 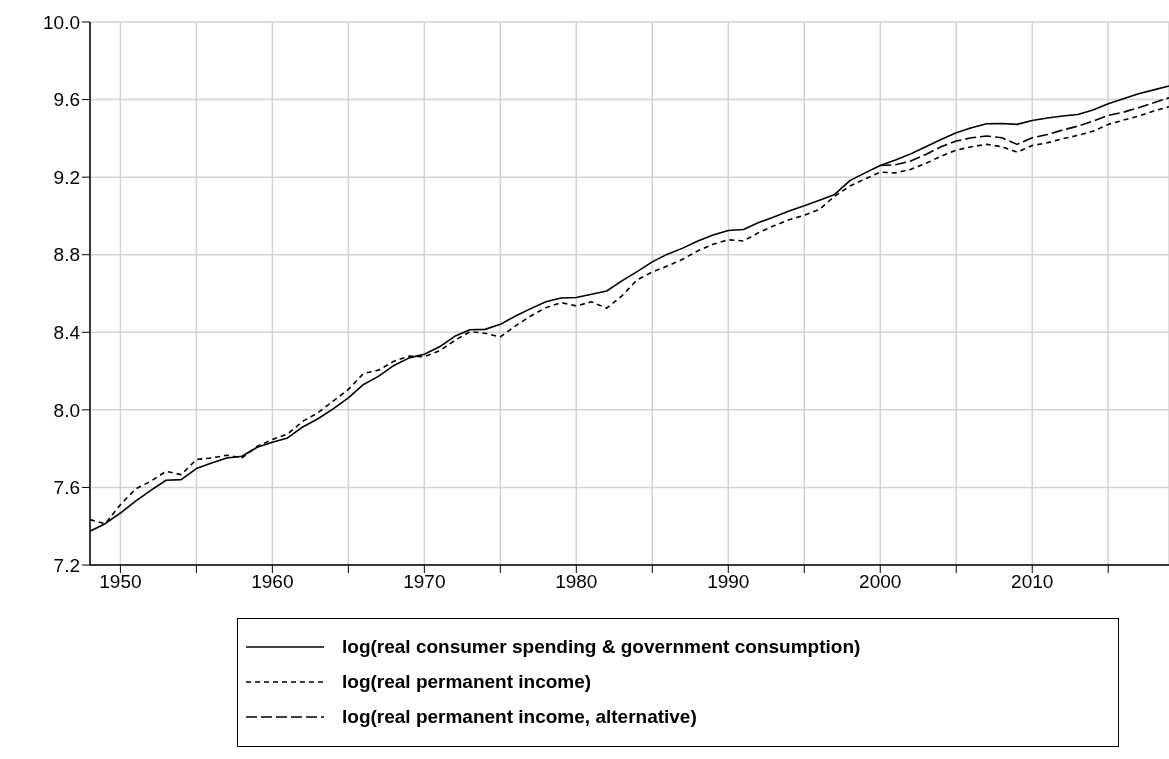 What do you see at coordinates (880, 582) in the screenshot?
I see `x-tick-label: 2000` at bounding box center [880, 582].